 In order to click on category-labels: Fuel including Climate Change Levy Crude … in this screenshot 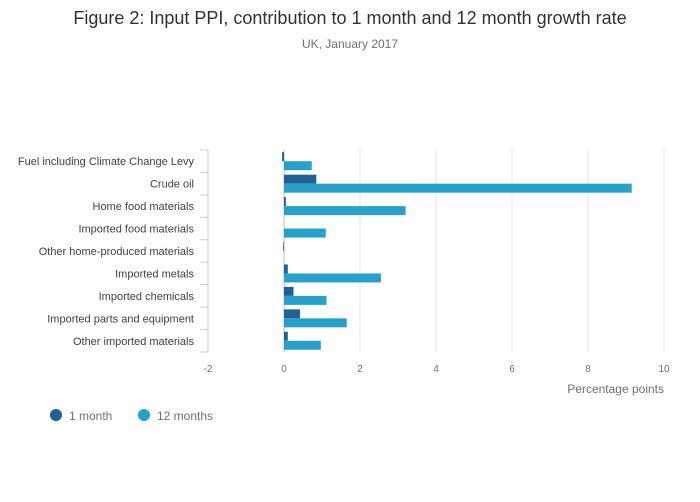, I will do `click(106, 252)`.